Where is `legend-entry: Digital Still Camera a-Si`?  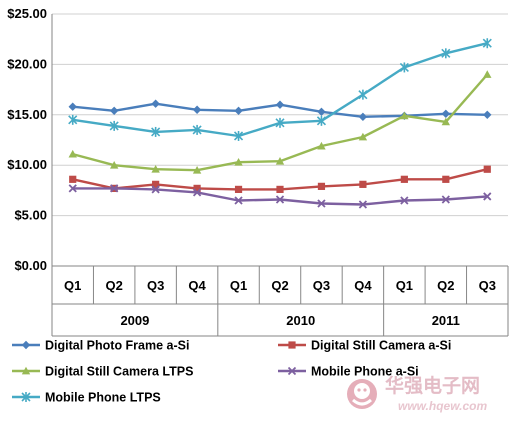 legend-entry: Digital Still Camera a-Si is located at coordinates (364, 346).